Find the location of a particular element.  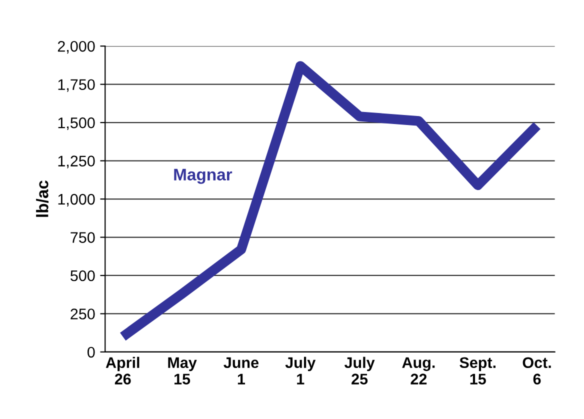

x-tick-label: April 26 is located at coordinates (123, 370).